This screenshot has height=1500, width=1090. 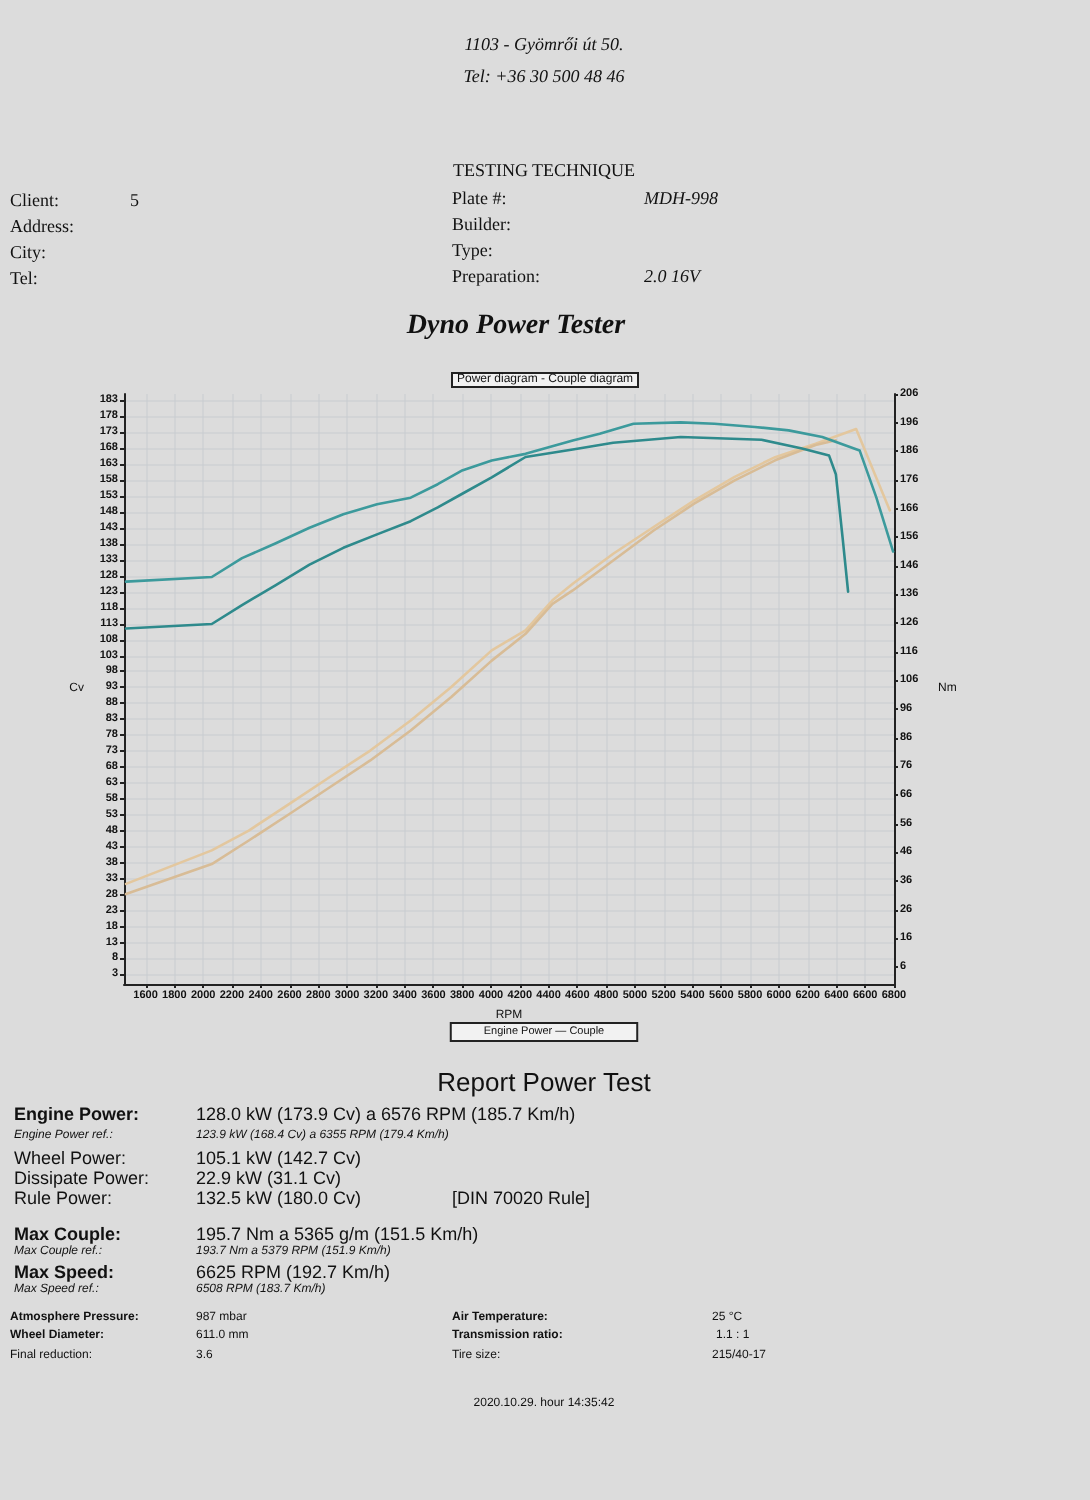 What do you see at coordinates (386, 1114) in the screenshot?
I see `text: 128.0 kW (173.9 Cv) a 6576 RPM (185.7 Km/h)` at bounding box center [386, 1114].